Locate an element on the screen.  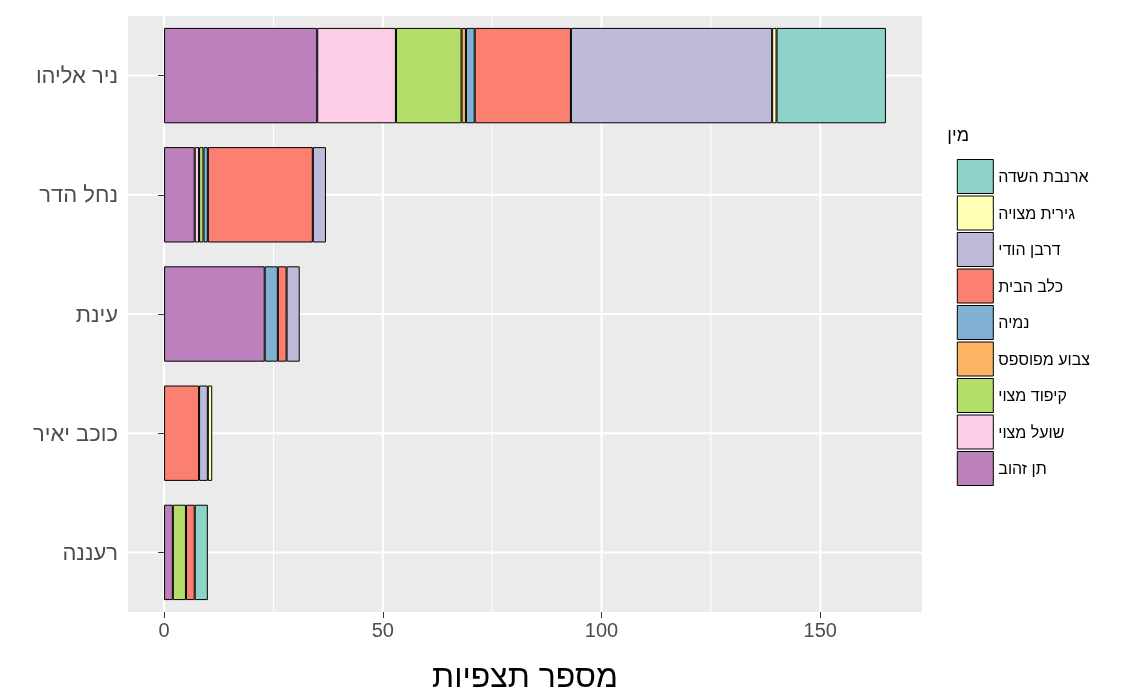
y-tick-label: רעננה is located at coordinates (90, 552).